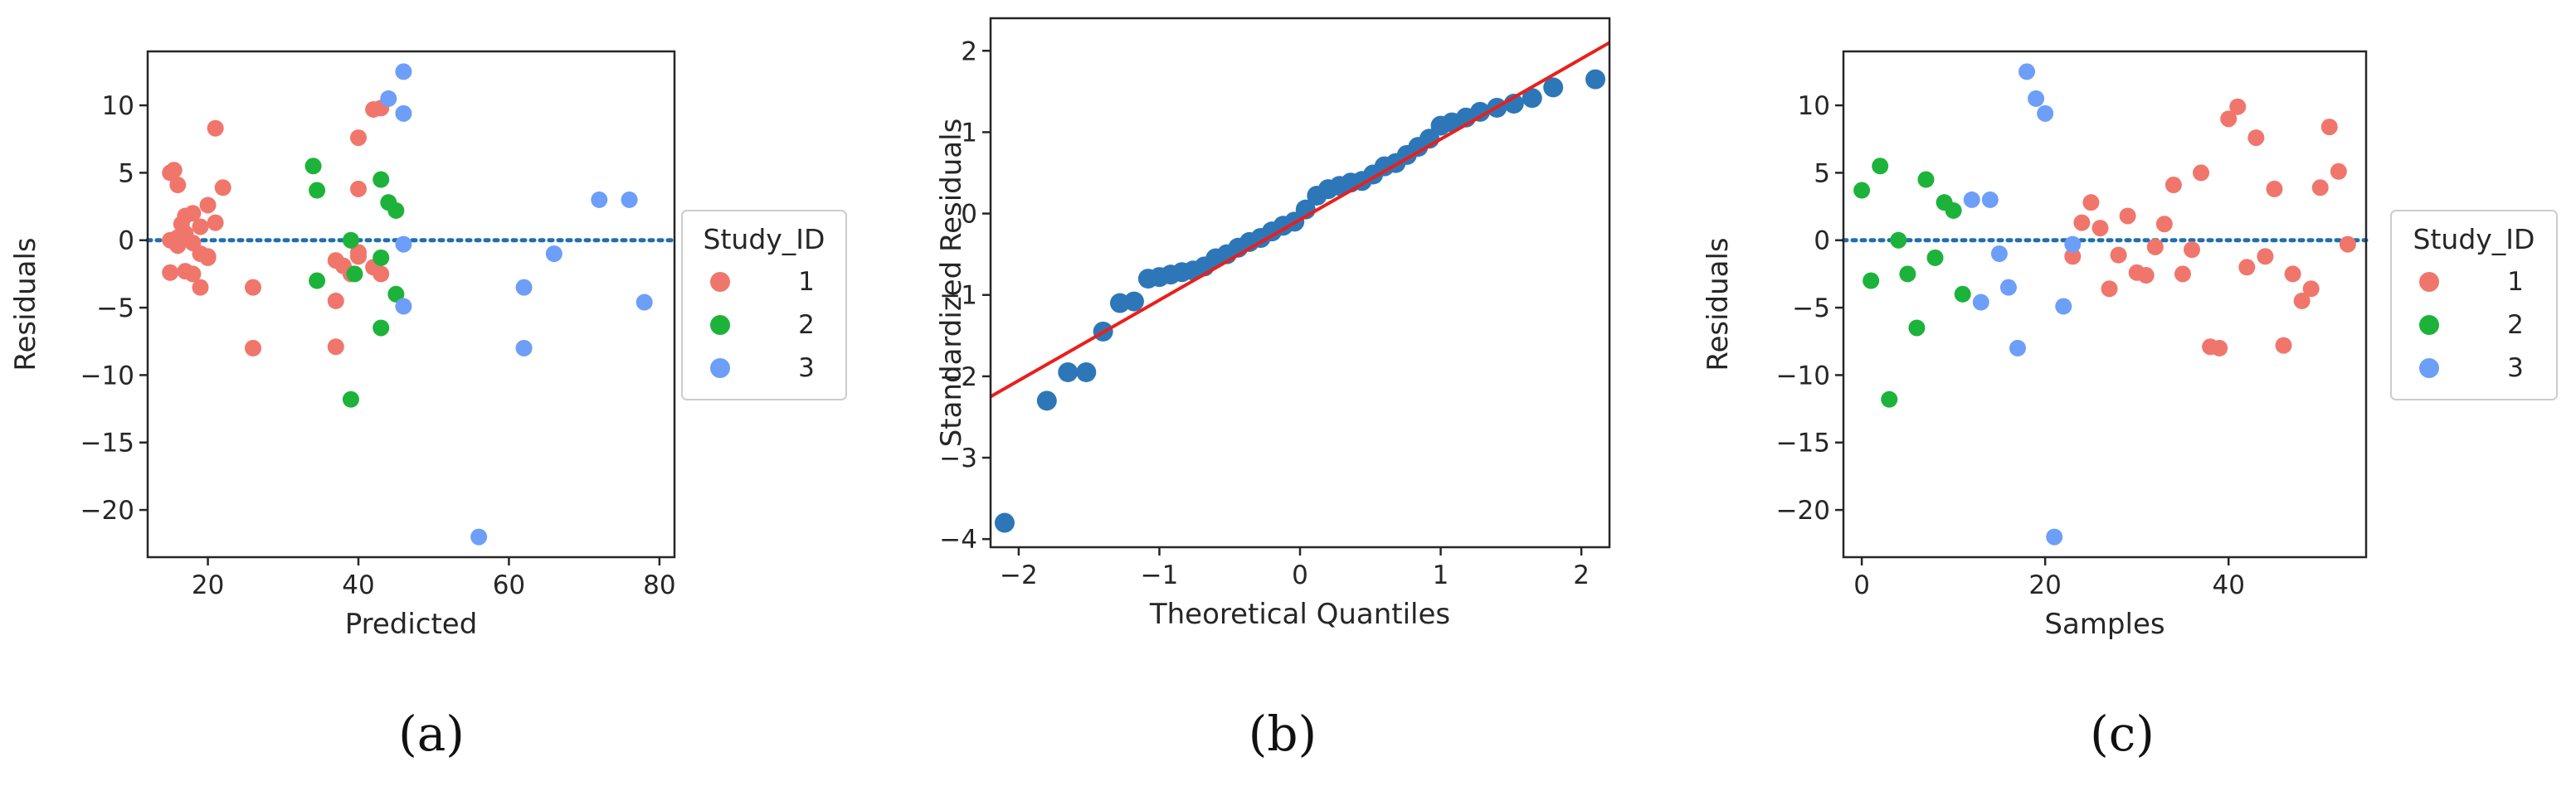 This screenshot has width=2576, height=786. Describe the element at coordinates (806, 368) in the screenshot. I see `legend-entry-3: 3` at that location.